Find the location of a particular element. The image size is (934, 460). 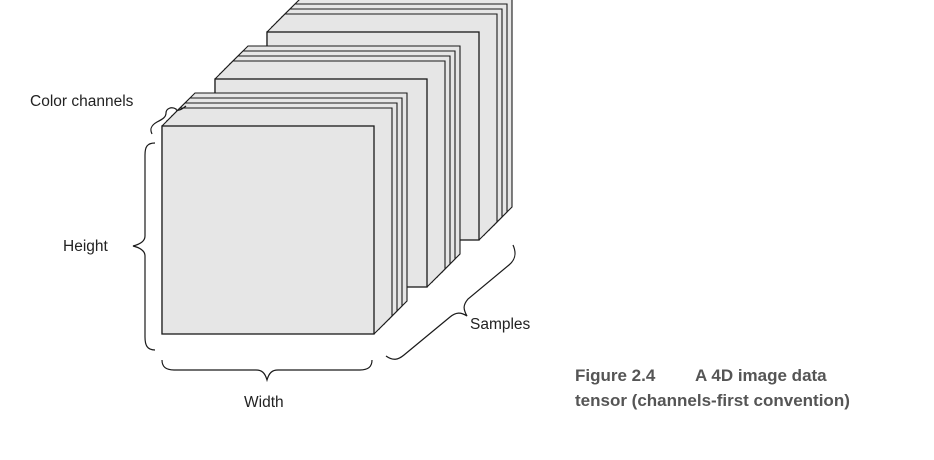

height-label: Height is located at coordinates (85, 246).